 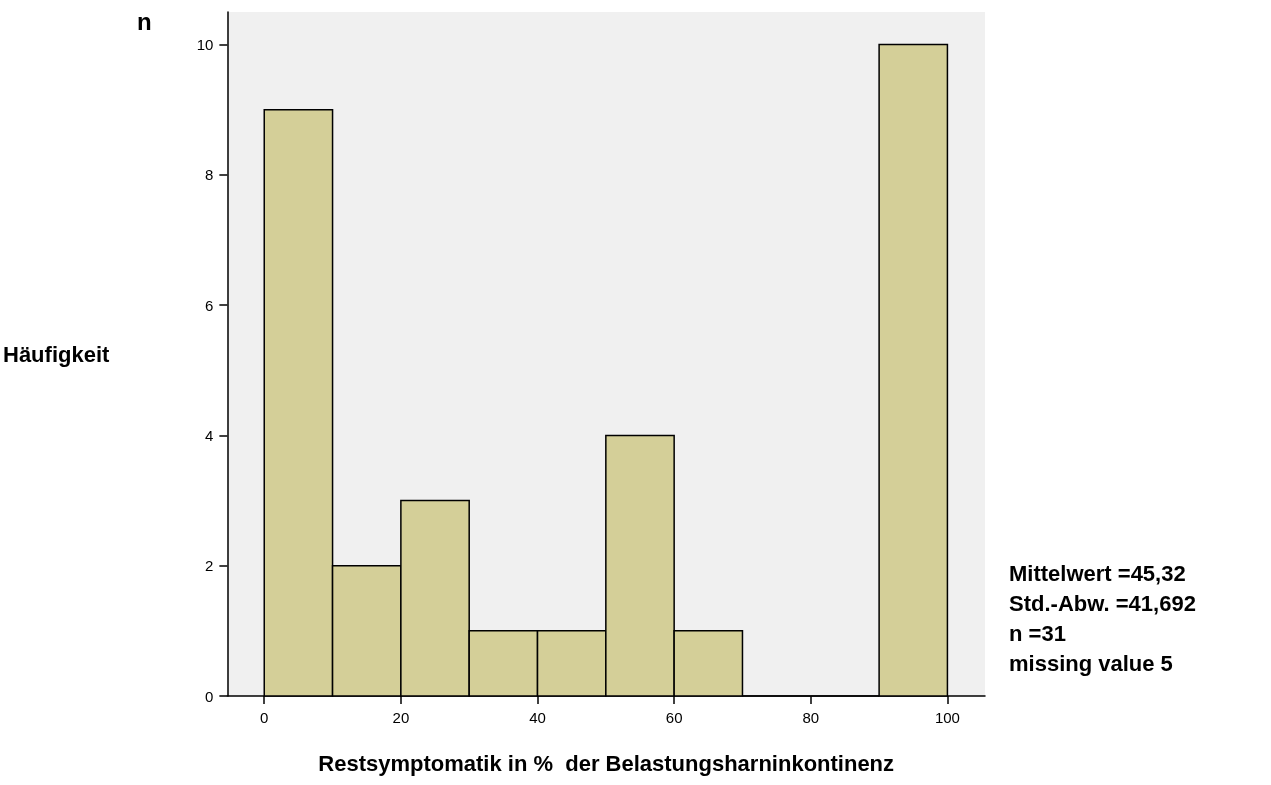 What do you see at coordinates (606, 763) in the screenshot?
I see `x-axis-title: Restsymptomatik in % der Belastungsharninkontinenz` at bounding box center [606, 763].